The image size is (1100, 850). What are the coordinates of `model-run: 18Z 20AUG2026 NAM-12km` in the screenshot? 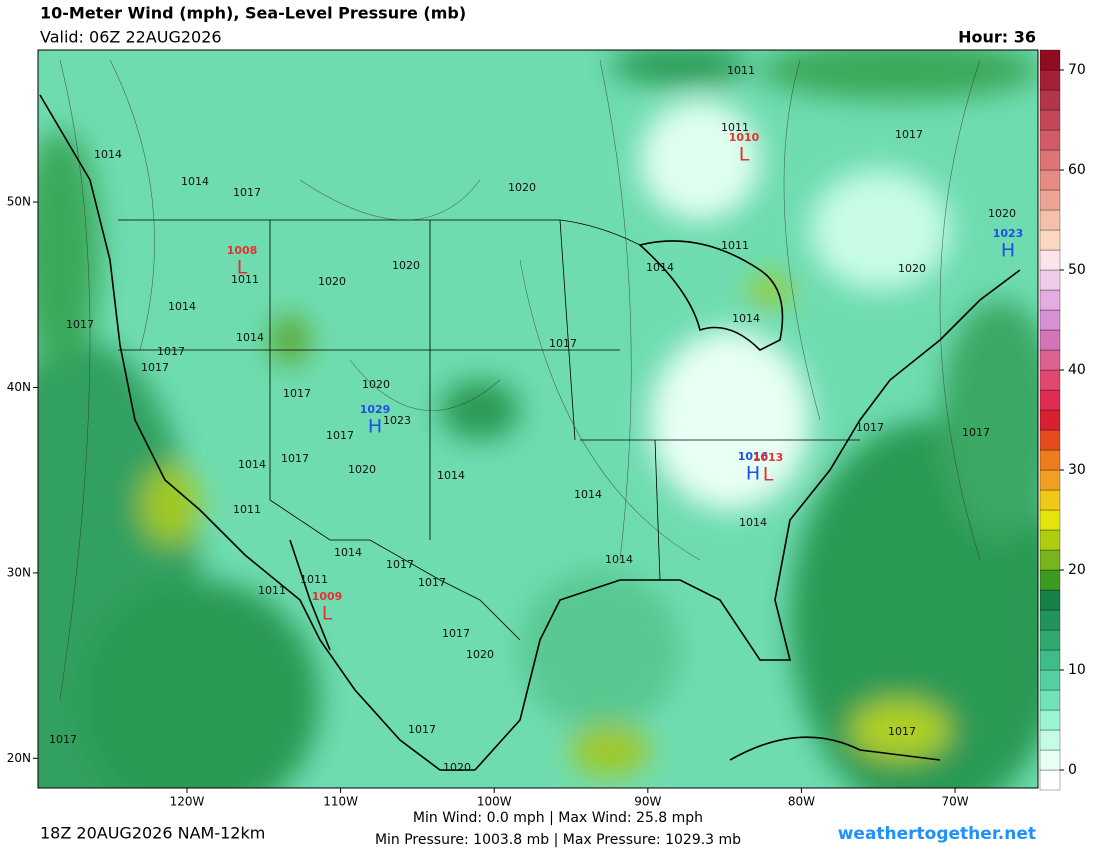 It's located at (152, 833).